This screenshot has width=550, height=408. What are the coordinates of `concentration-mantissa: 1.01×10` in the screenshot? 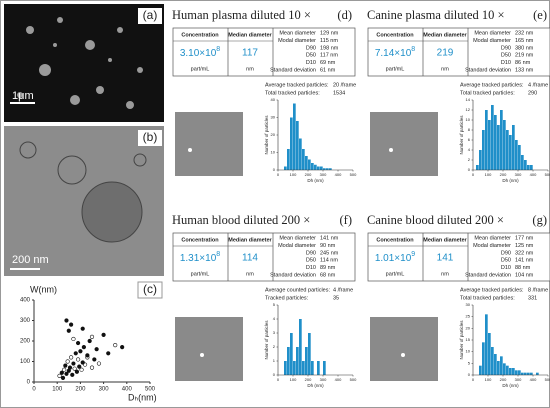 It's located at (393, 258).